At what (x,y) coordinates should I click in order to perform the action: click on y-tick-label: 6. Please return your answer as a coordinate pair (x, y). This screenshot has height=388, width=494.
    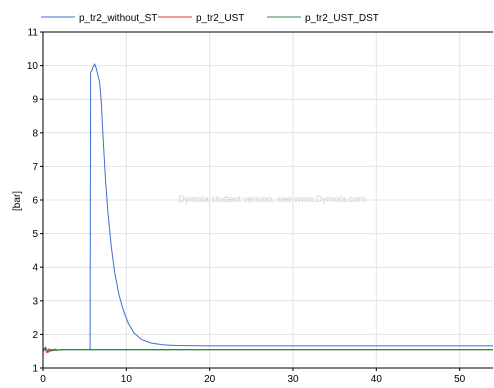
    Looking at the image, I should click on (35, 201).